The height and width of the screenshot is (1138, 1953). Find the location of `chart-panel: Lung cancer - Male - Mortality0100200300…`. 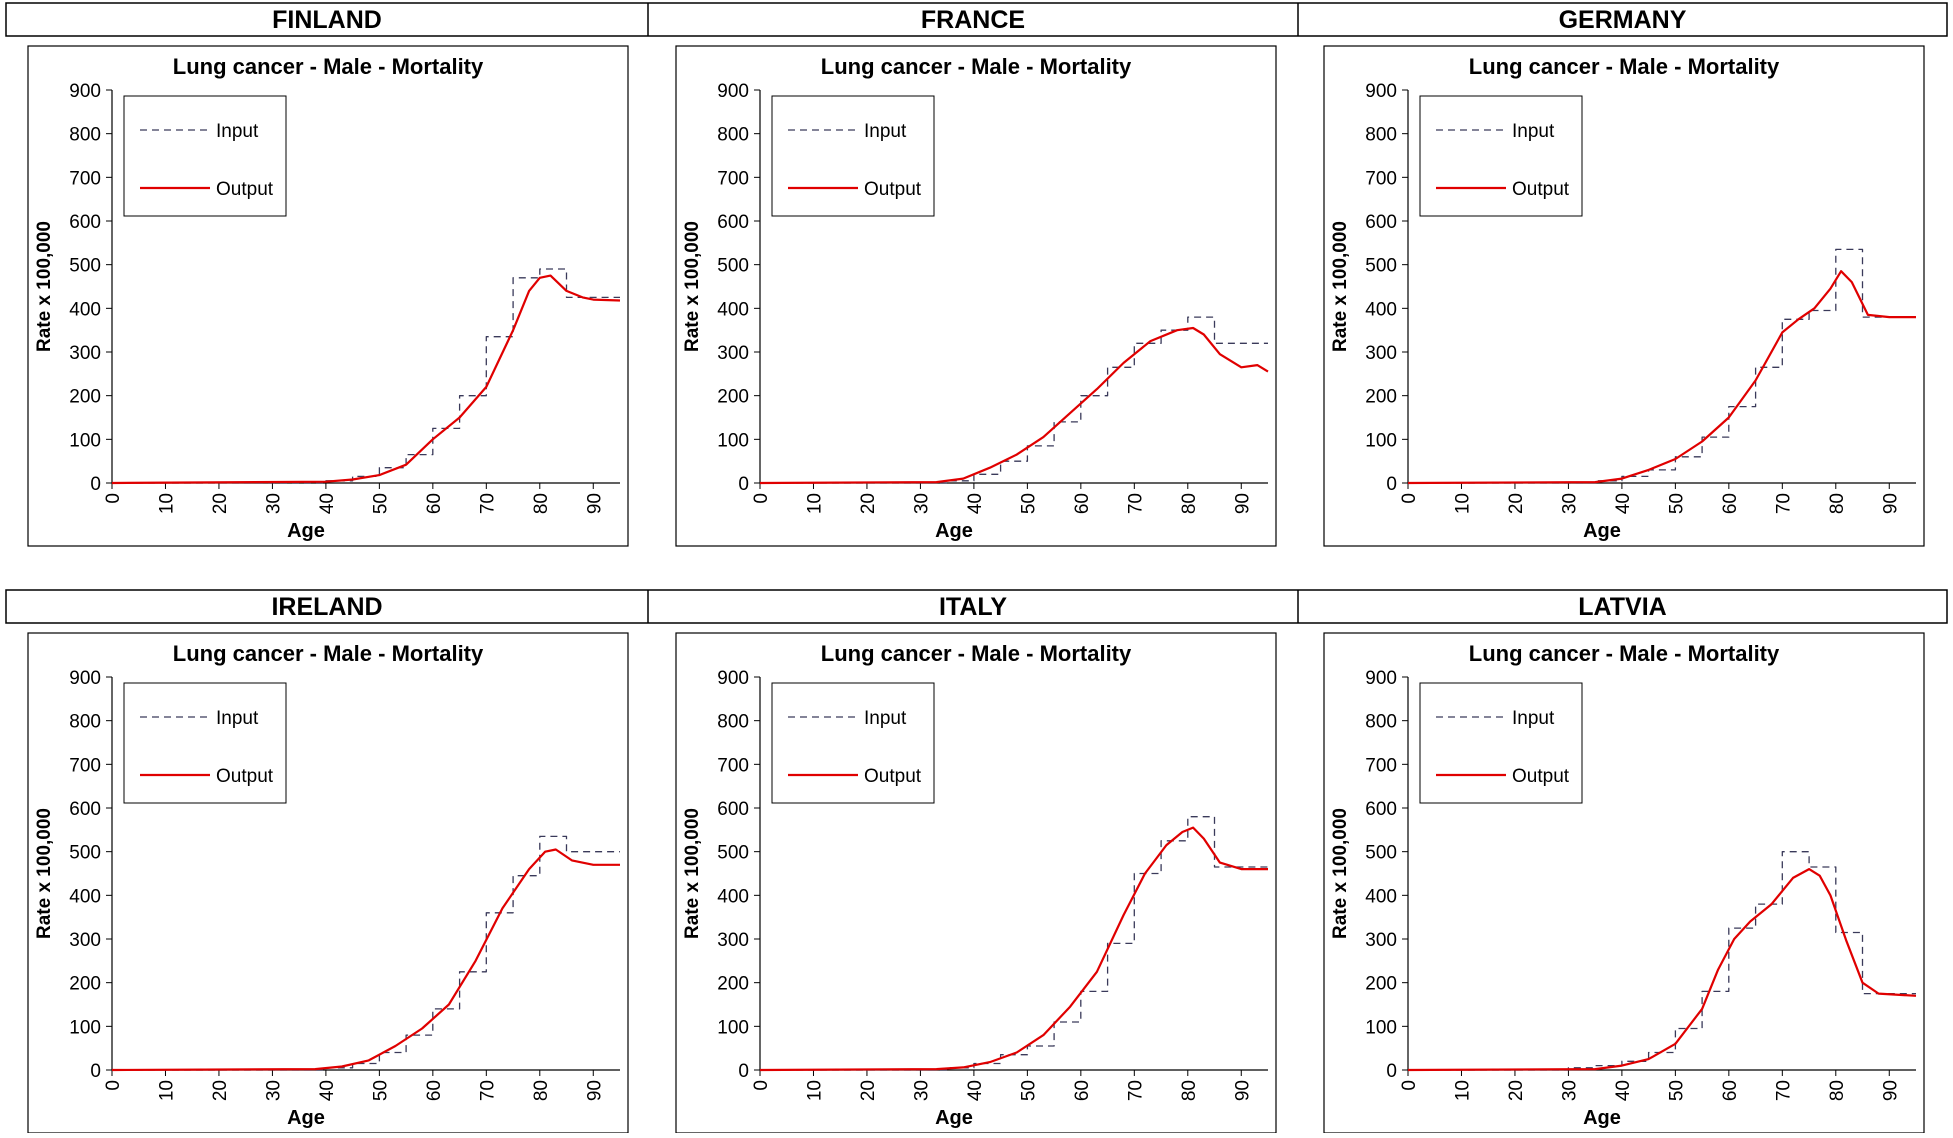

chart-panel: Lung cancer - Male - Mortality0100200300… is located at coordinates (1624, 883).